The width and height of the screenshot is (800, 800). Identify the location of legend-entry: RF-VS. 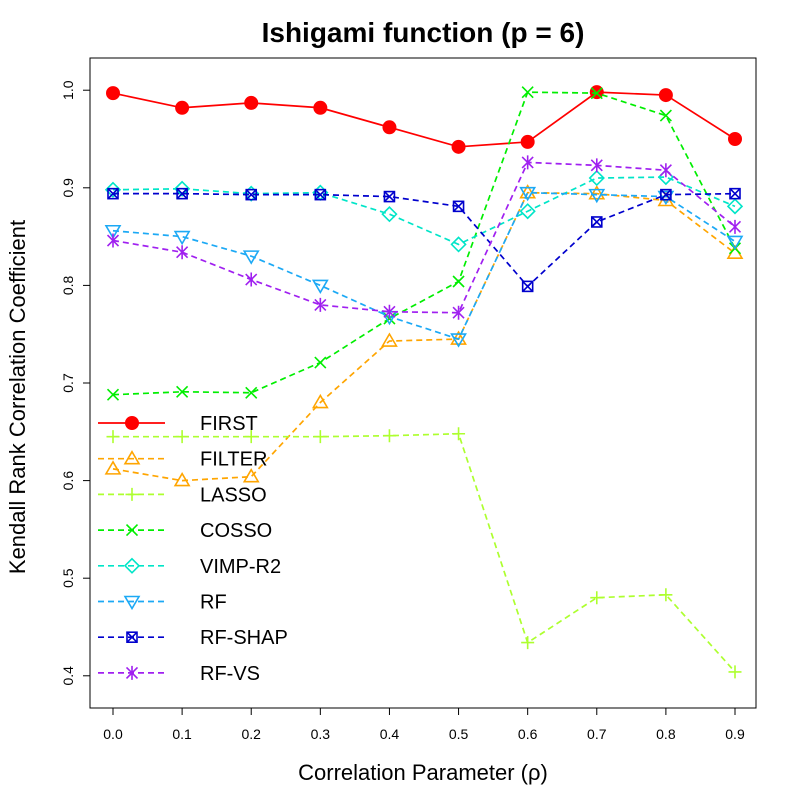
(179, 674).